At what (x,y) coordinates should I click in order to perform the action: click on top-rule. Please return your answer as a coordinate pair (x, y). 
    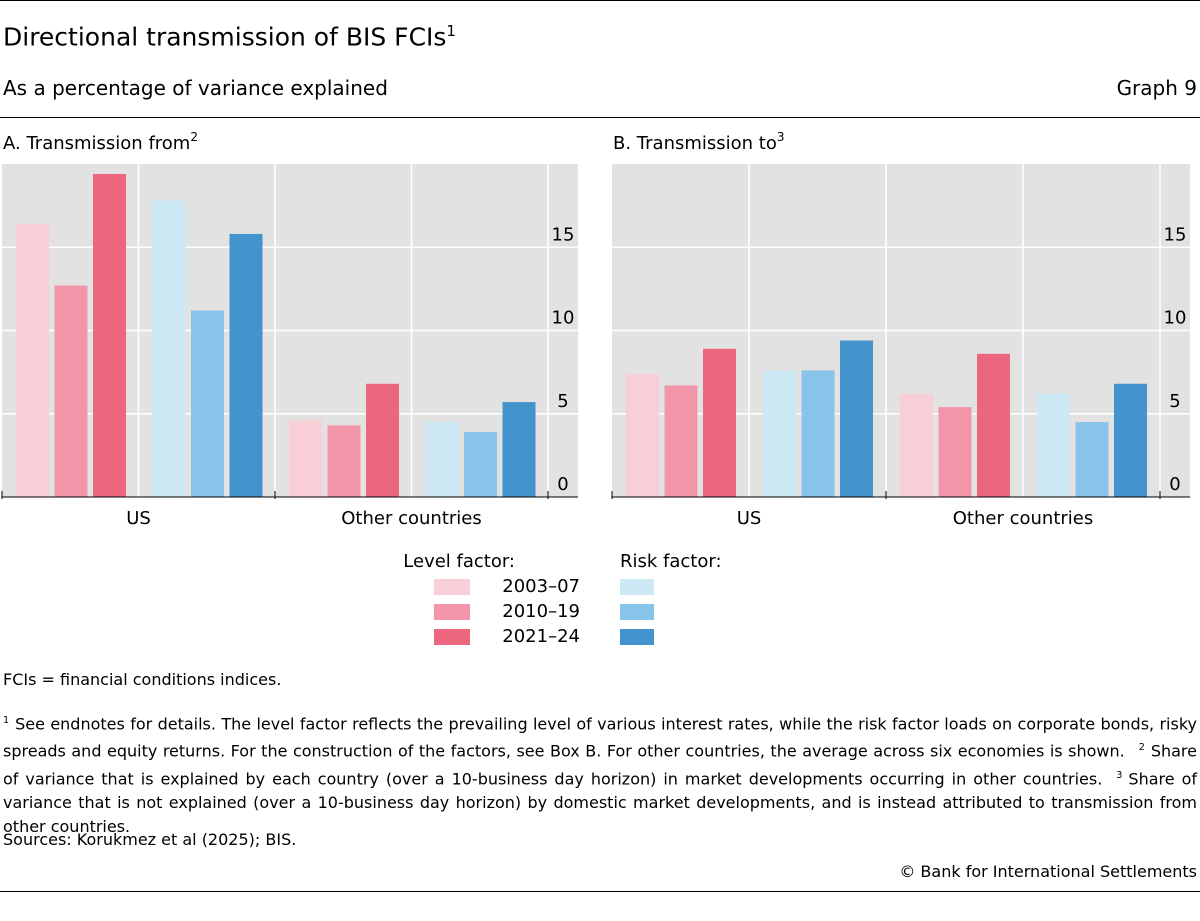
    Looking at the image, I should click on (600, 0).